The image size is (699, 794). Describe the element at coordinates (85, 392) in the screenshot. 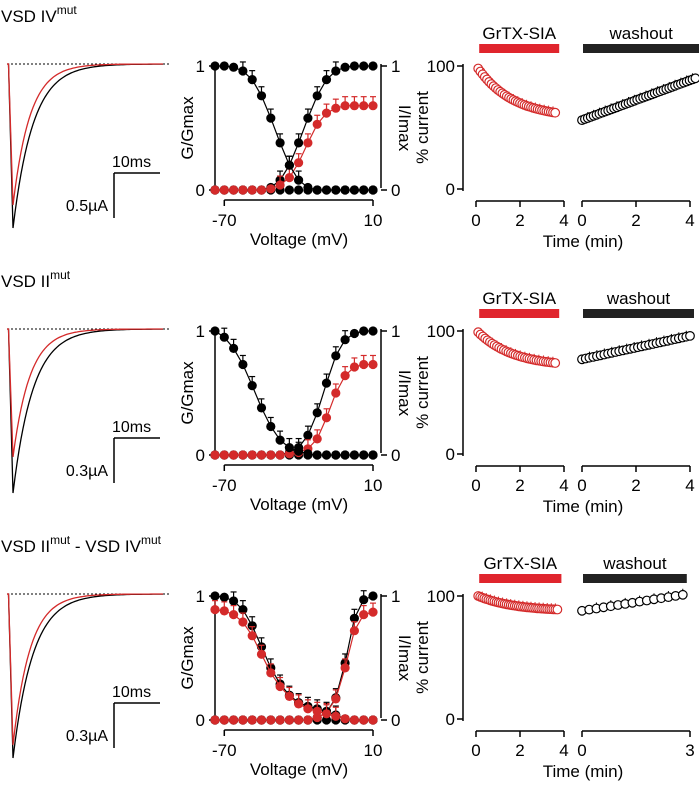

I see `toxin-current-trace` at that location.